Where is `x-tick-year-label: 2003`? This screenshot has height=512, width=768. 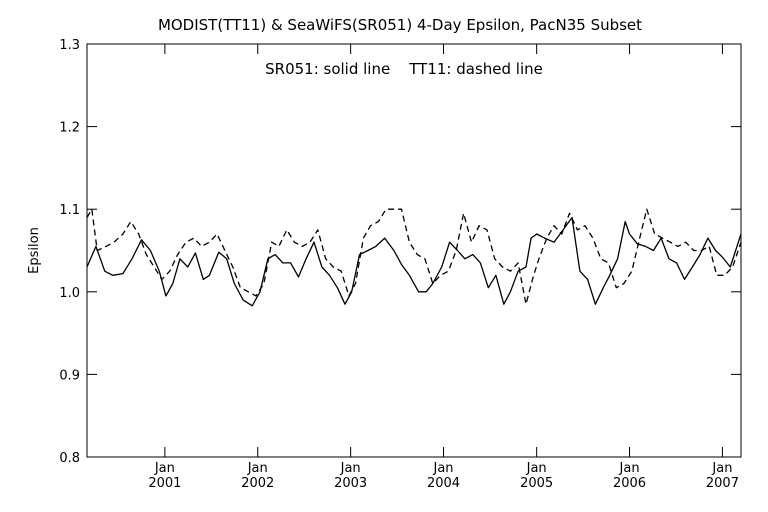
x-tick-year-label: 2003 is located at coordinates (350, 483).